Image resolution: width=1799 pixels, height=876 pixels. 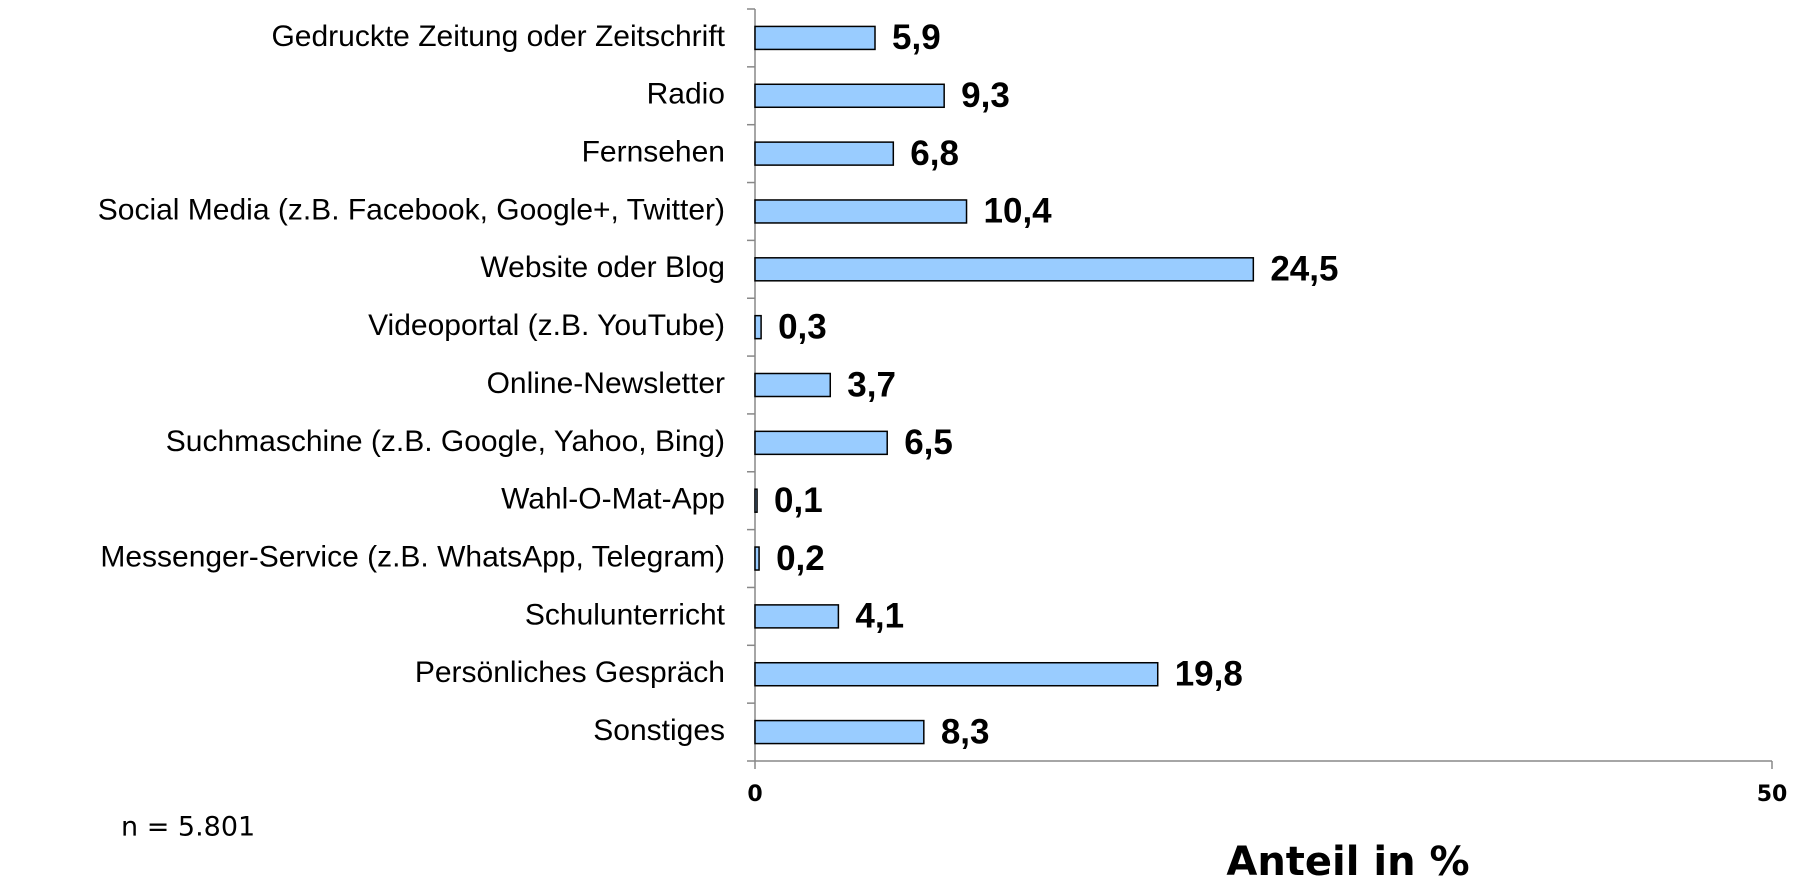 I want to click on value-label: 6,8, so click(x=934, y=153).